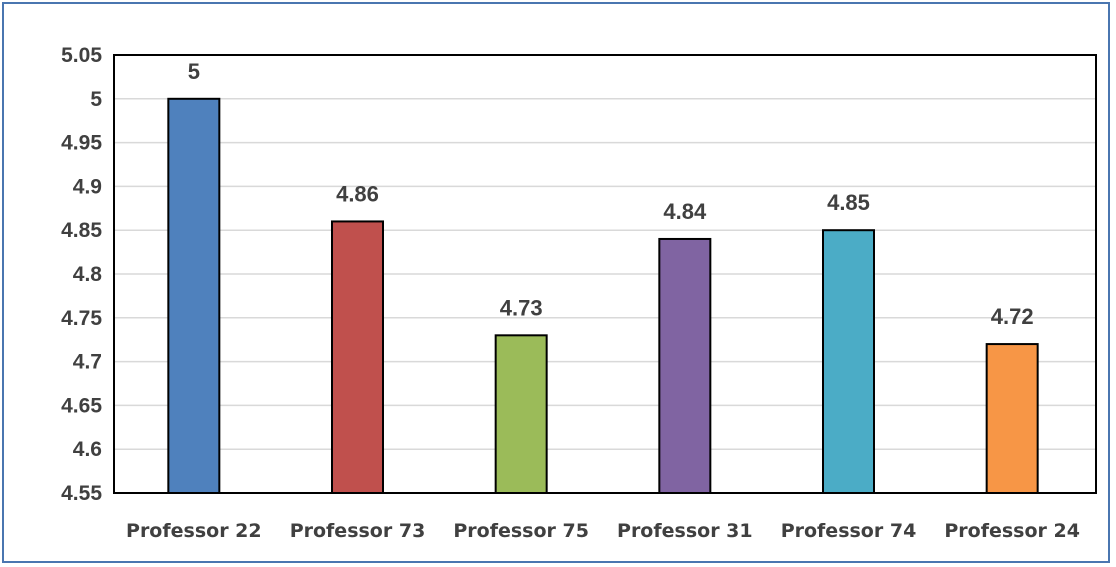 This screenshot has width=1116, height=567. What do you see at coordinates (1012, 531) in the screenshot?
I see `x-category-label: Professor 24` at bounding box center [1012, 531].